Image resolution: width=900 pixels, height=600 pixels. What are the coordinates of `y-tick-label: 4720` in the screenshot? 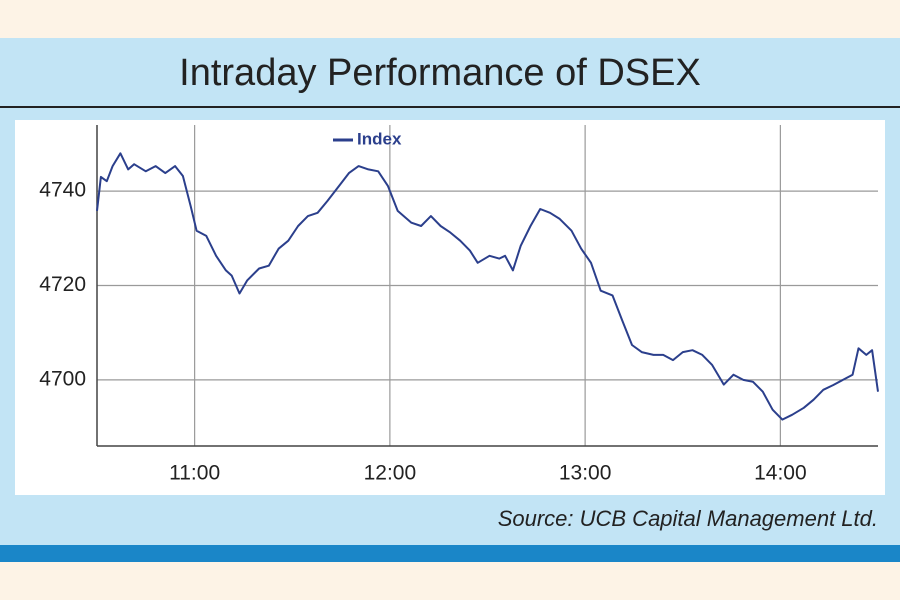 It's located at (62, 284).